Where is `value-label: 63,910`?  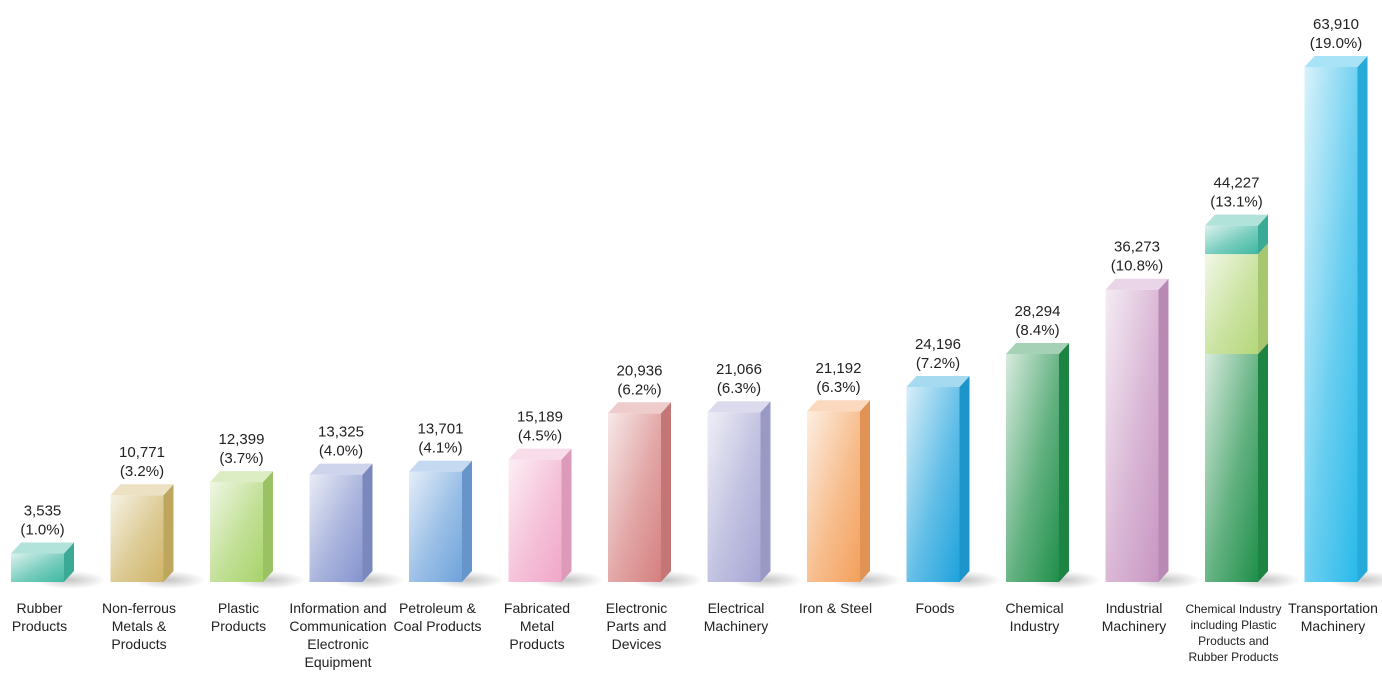
value-label: 63,910 is located at coordinates (1336, 24).